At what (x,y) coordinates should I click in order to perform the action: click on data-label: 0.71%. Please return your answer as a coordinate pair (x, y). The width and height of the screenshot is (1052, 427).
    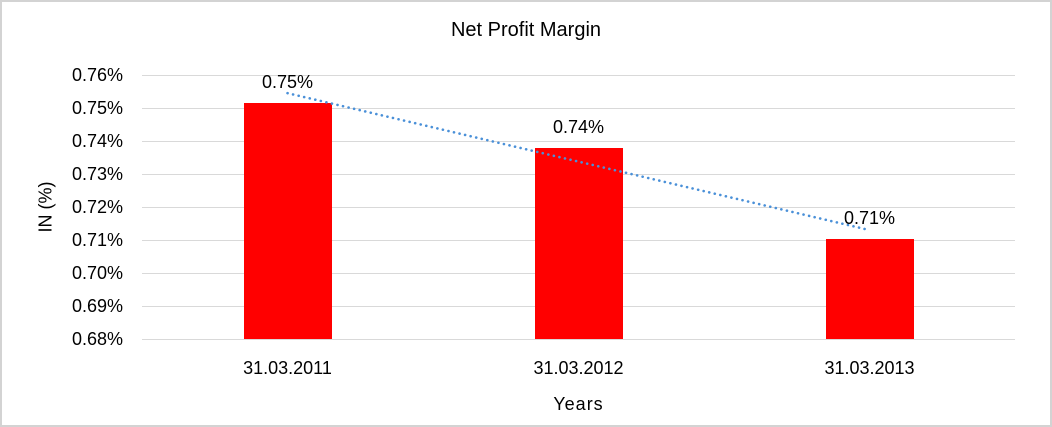
    Looking at the image, I should click on (869, 218).